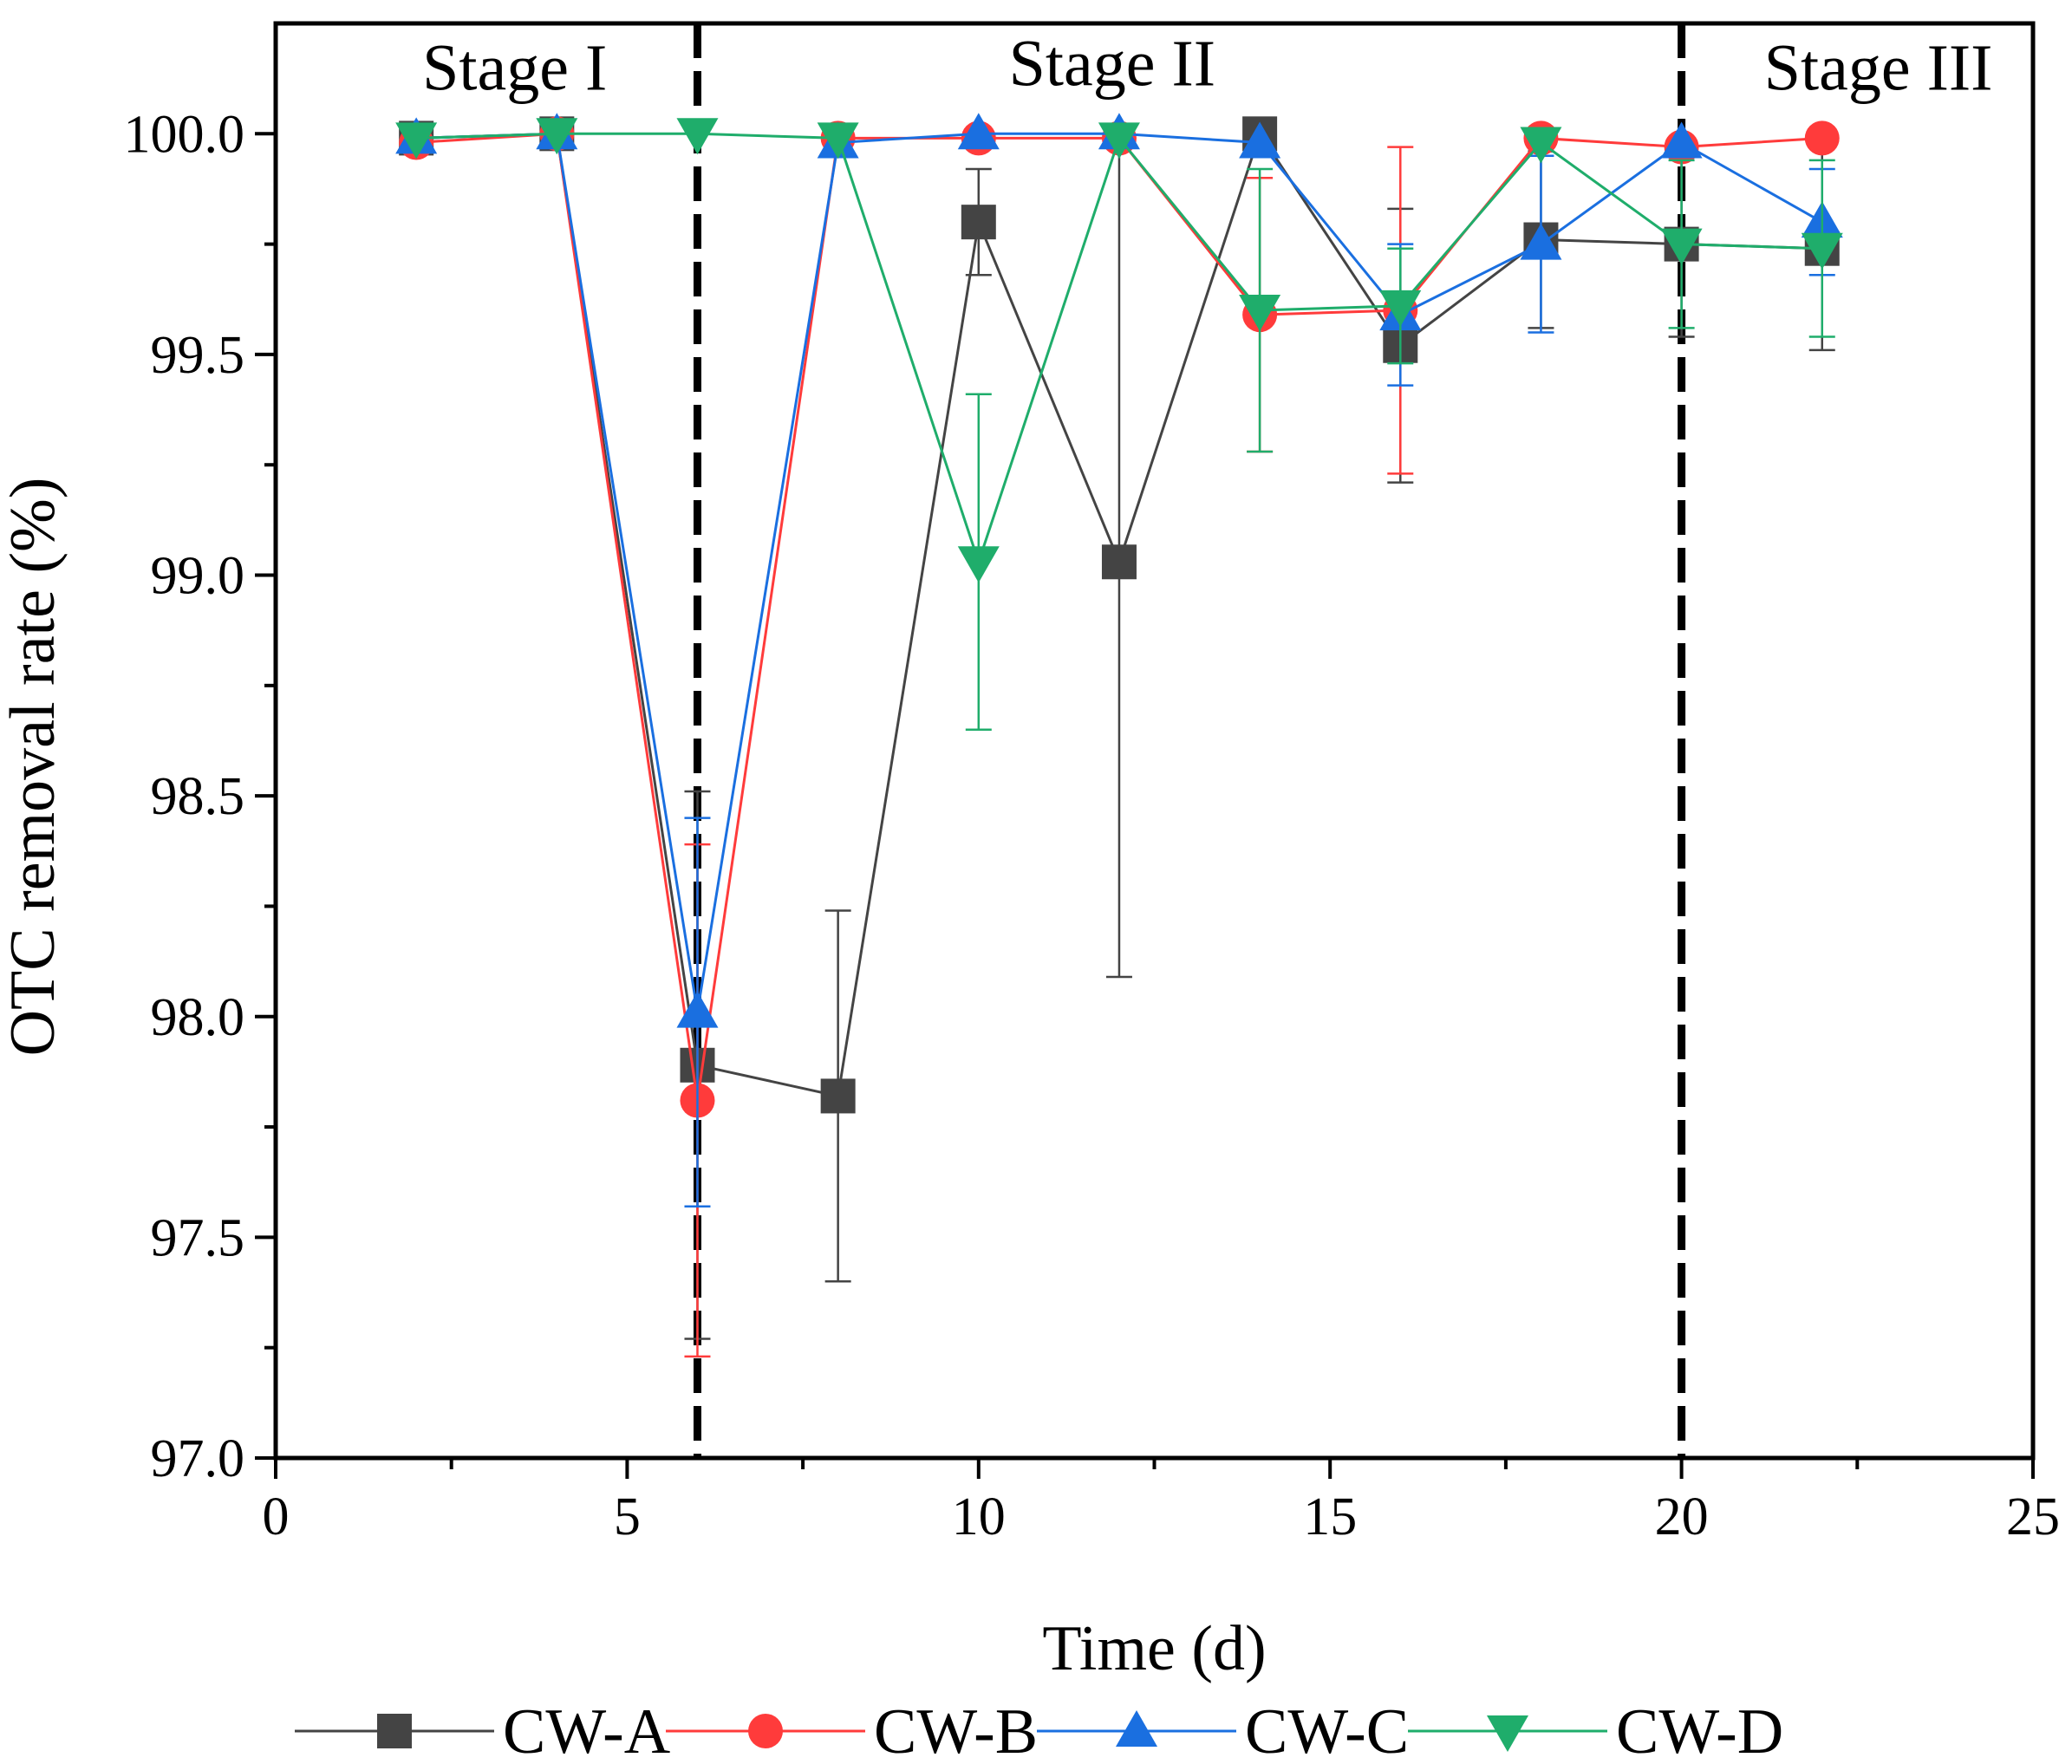 This screenshot has width=2072, height=1764. Describe the element at coordinates (34, 767) in the screenshot. I see `y-axis-title: OTC removal rate (%)` at that location.